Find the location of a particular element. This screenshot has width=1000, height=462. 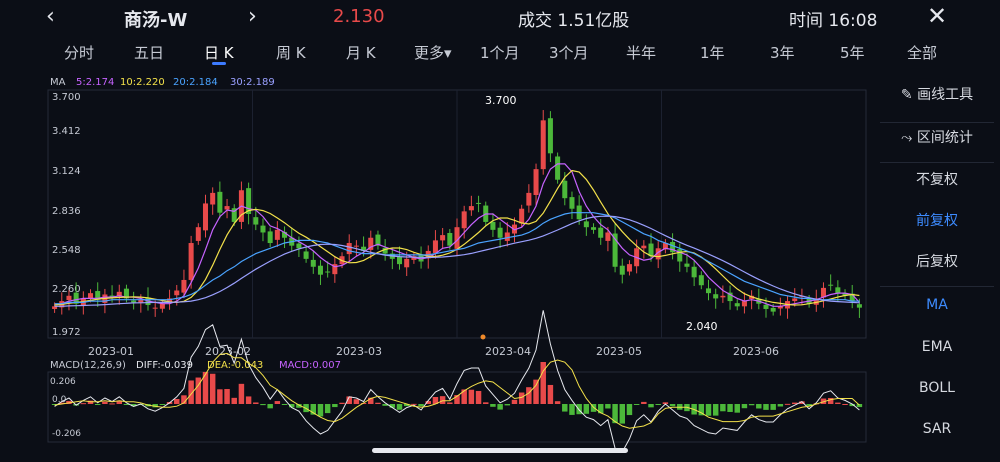

close-icon: ✕ is located at coordinates (937, 16).